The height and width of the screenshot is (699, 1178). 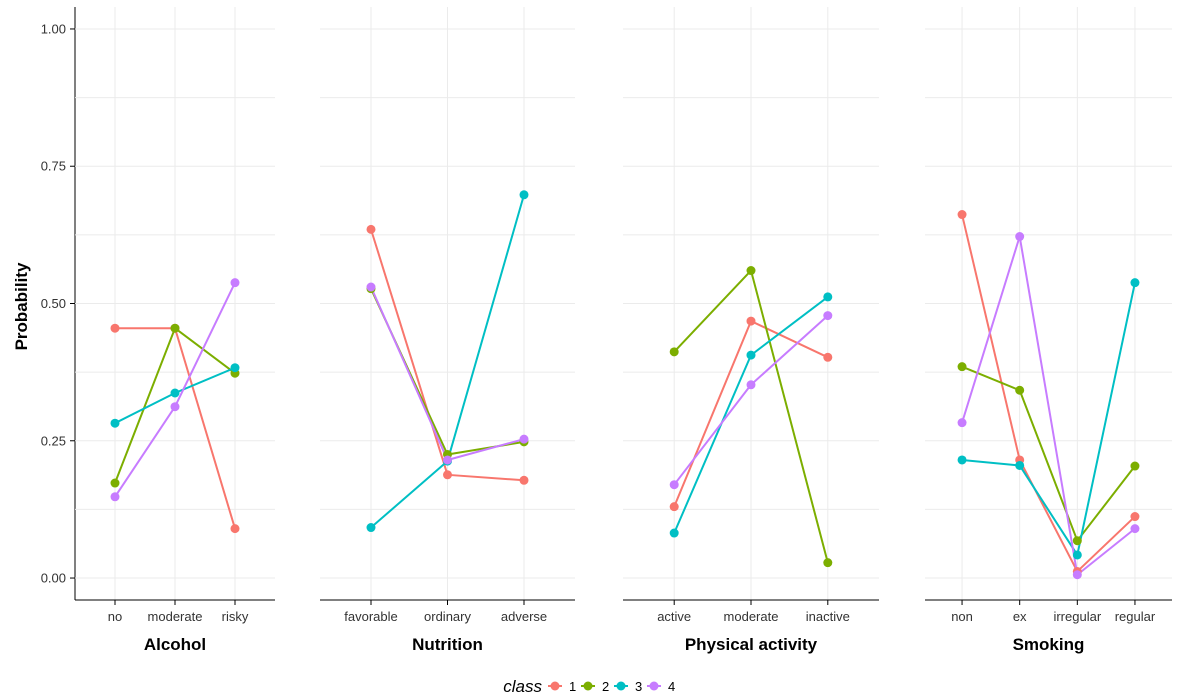 I want to click on facet-label: Alcohol, so click(x=175, y=644).